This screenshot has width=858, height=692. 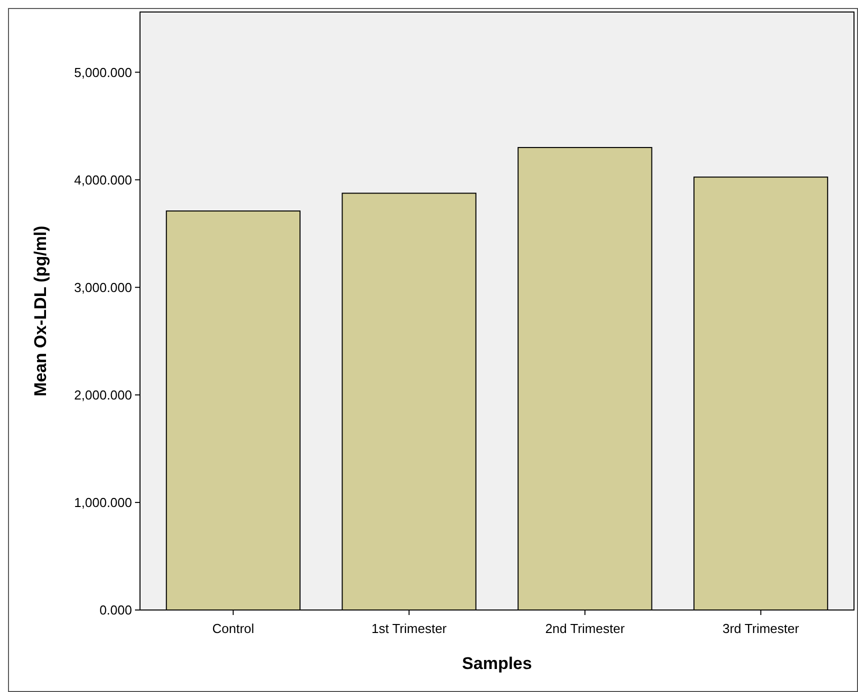 What do you see at coordinates (410, 628) in the screenshot?
I see `x-tick-label: 1st Trimester` at bounding box center [410, 628].